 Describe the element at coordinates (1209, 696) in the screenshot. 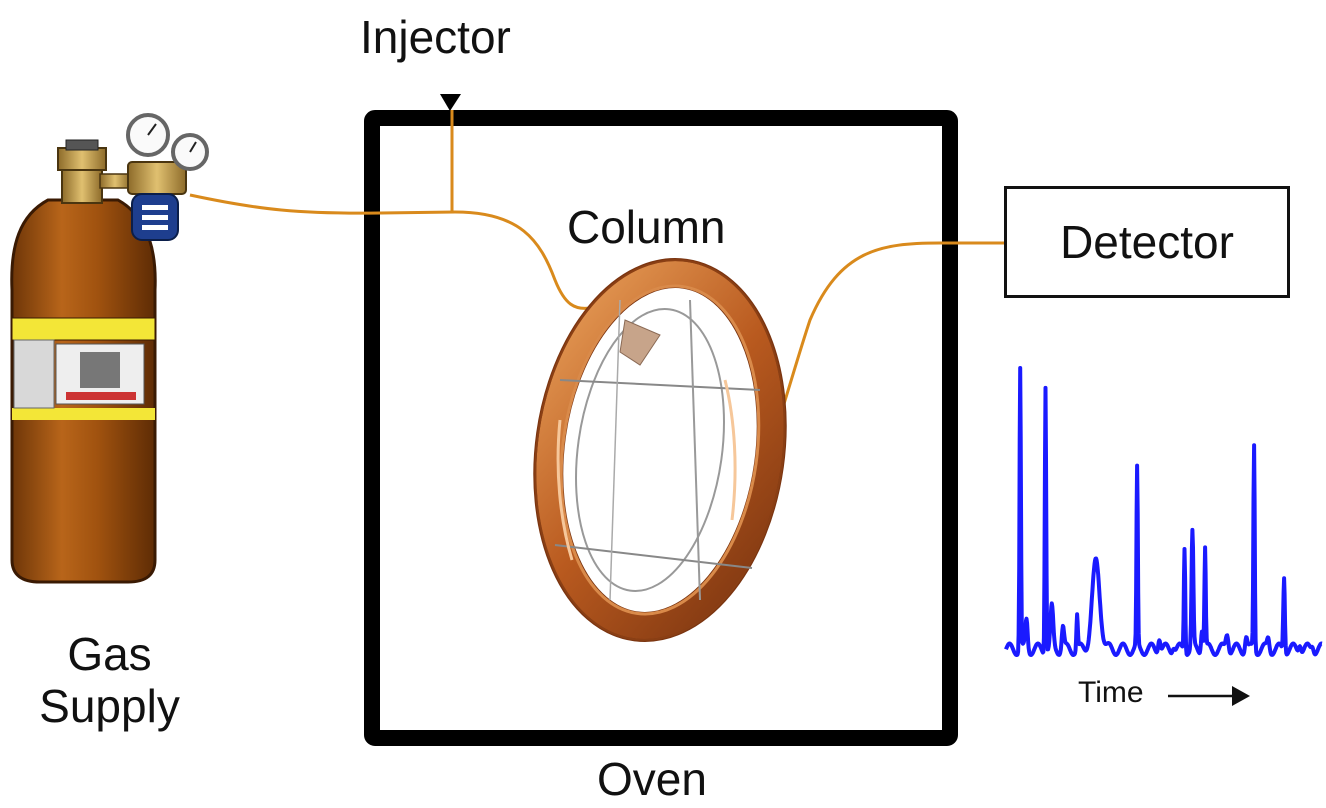

I see `right-arrow-icon` at that location.